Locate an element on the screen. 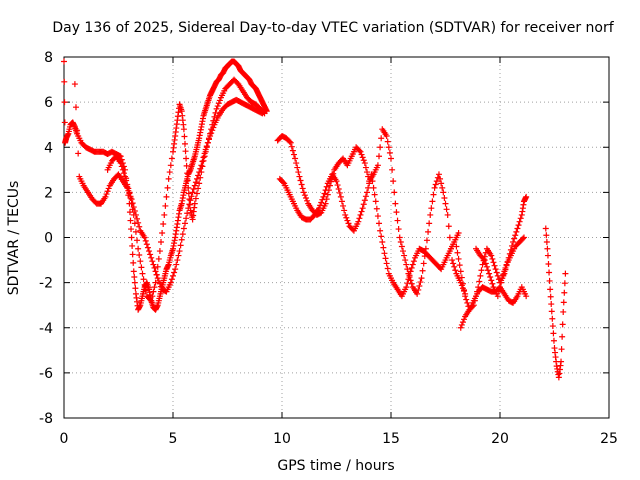  y-axis-label: SDTVAR / TECUs is located at coordinates (14, 238).